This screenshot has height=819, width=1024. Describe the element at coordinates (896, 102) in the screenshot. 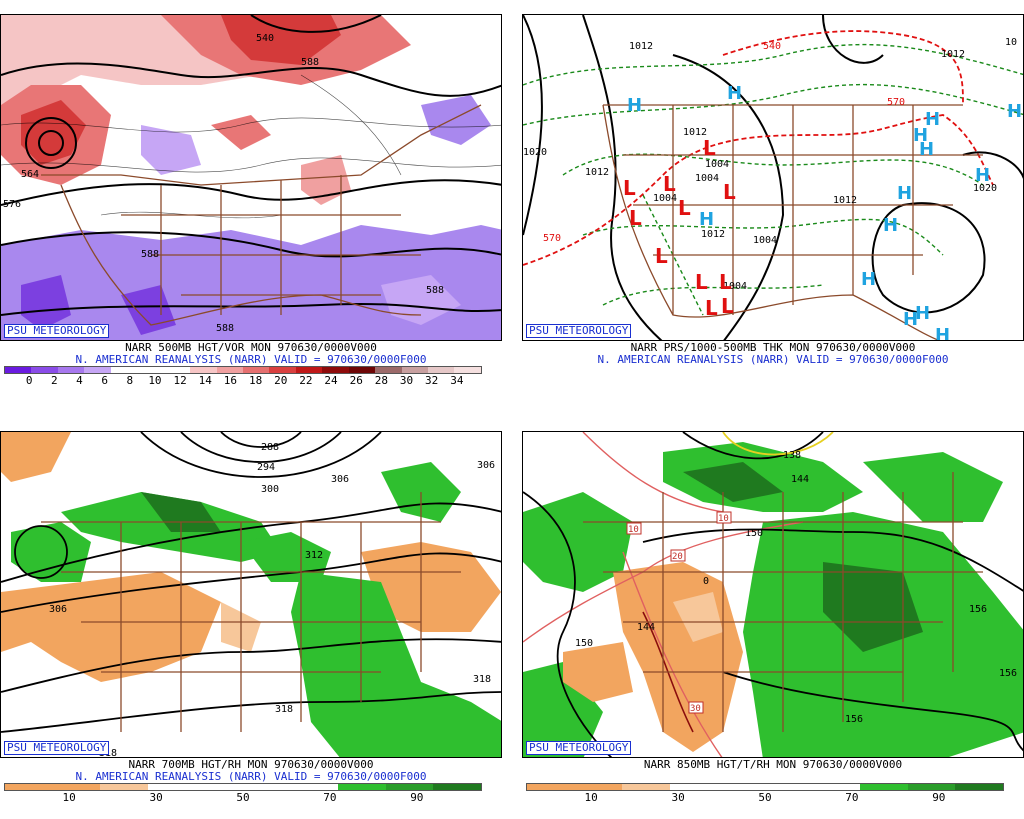

I see `thickness-label: 570` at that location.